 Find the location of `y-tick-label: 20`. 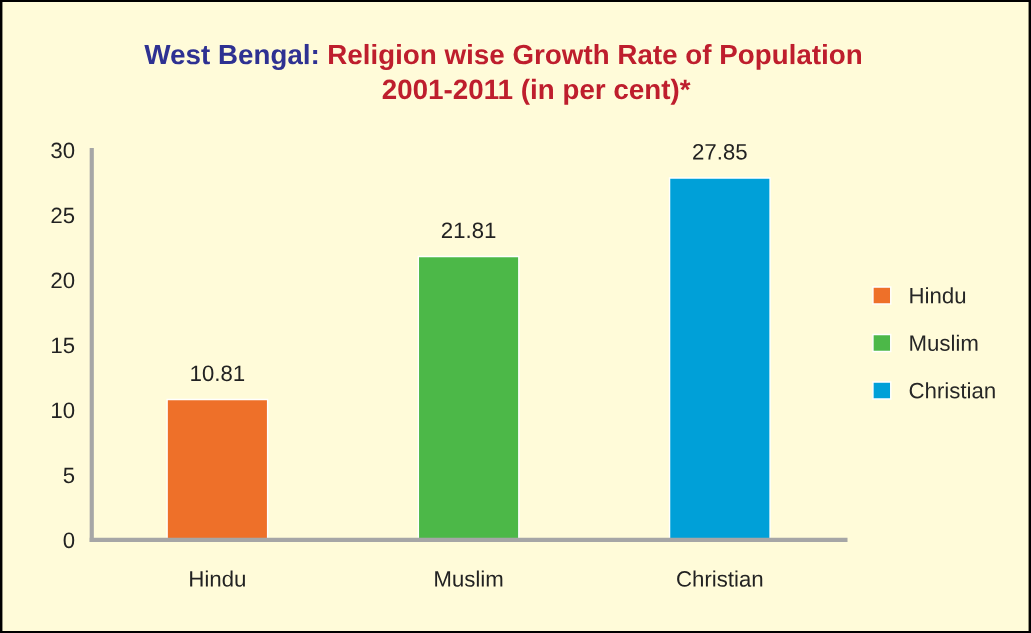

y-tick-label: 20 is located at coordinates (63, 280).